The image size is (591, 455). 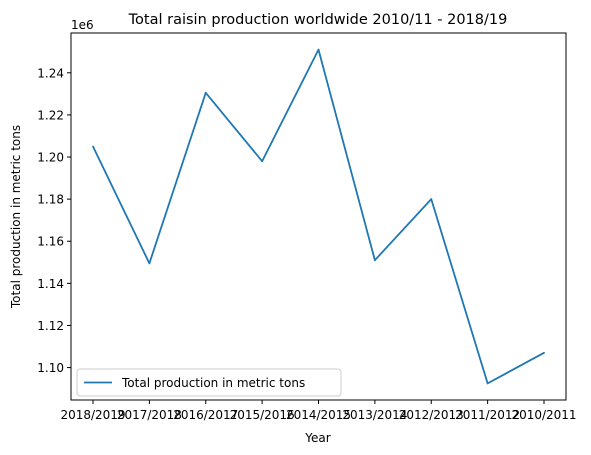 What do you see at coordinates (50, 200) in the screenshot?
I see `y-tick-label: 1.18` at bounding box center [50, 200].